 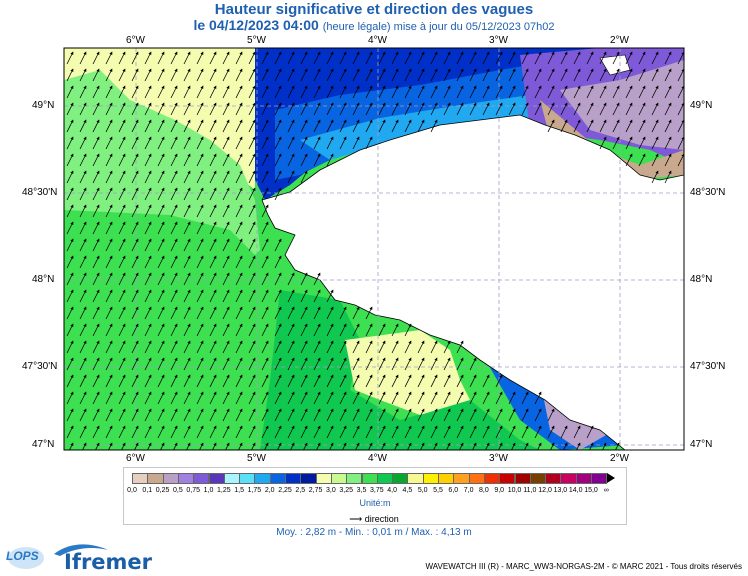 I want to click on legend-level-label: 5,5, so click(x=438, y=490).